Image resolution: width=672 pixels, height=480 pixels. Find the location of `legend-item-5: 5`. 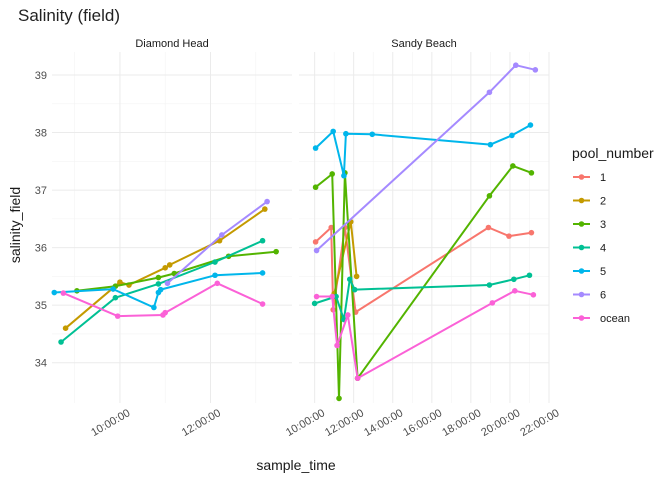

legend-item-5: 5 is located at coordinates (589, 272).